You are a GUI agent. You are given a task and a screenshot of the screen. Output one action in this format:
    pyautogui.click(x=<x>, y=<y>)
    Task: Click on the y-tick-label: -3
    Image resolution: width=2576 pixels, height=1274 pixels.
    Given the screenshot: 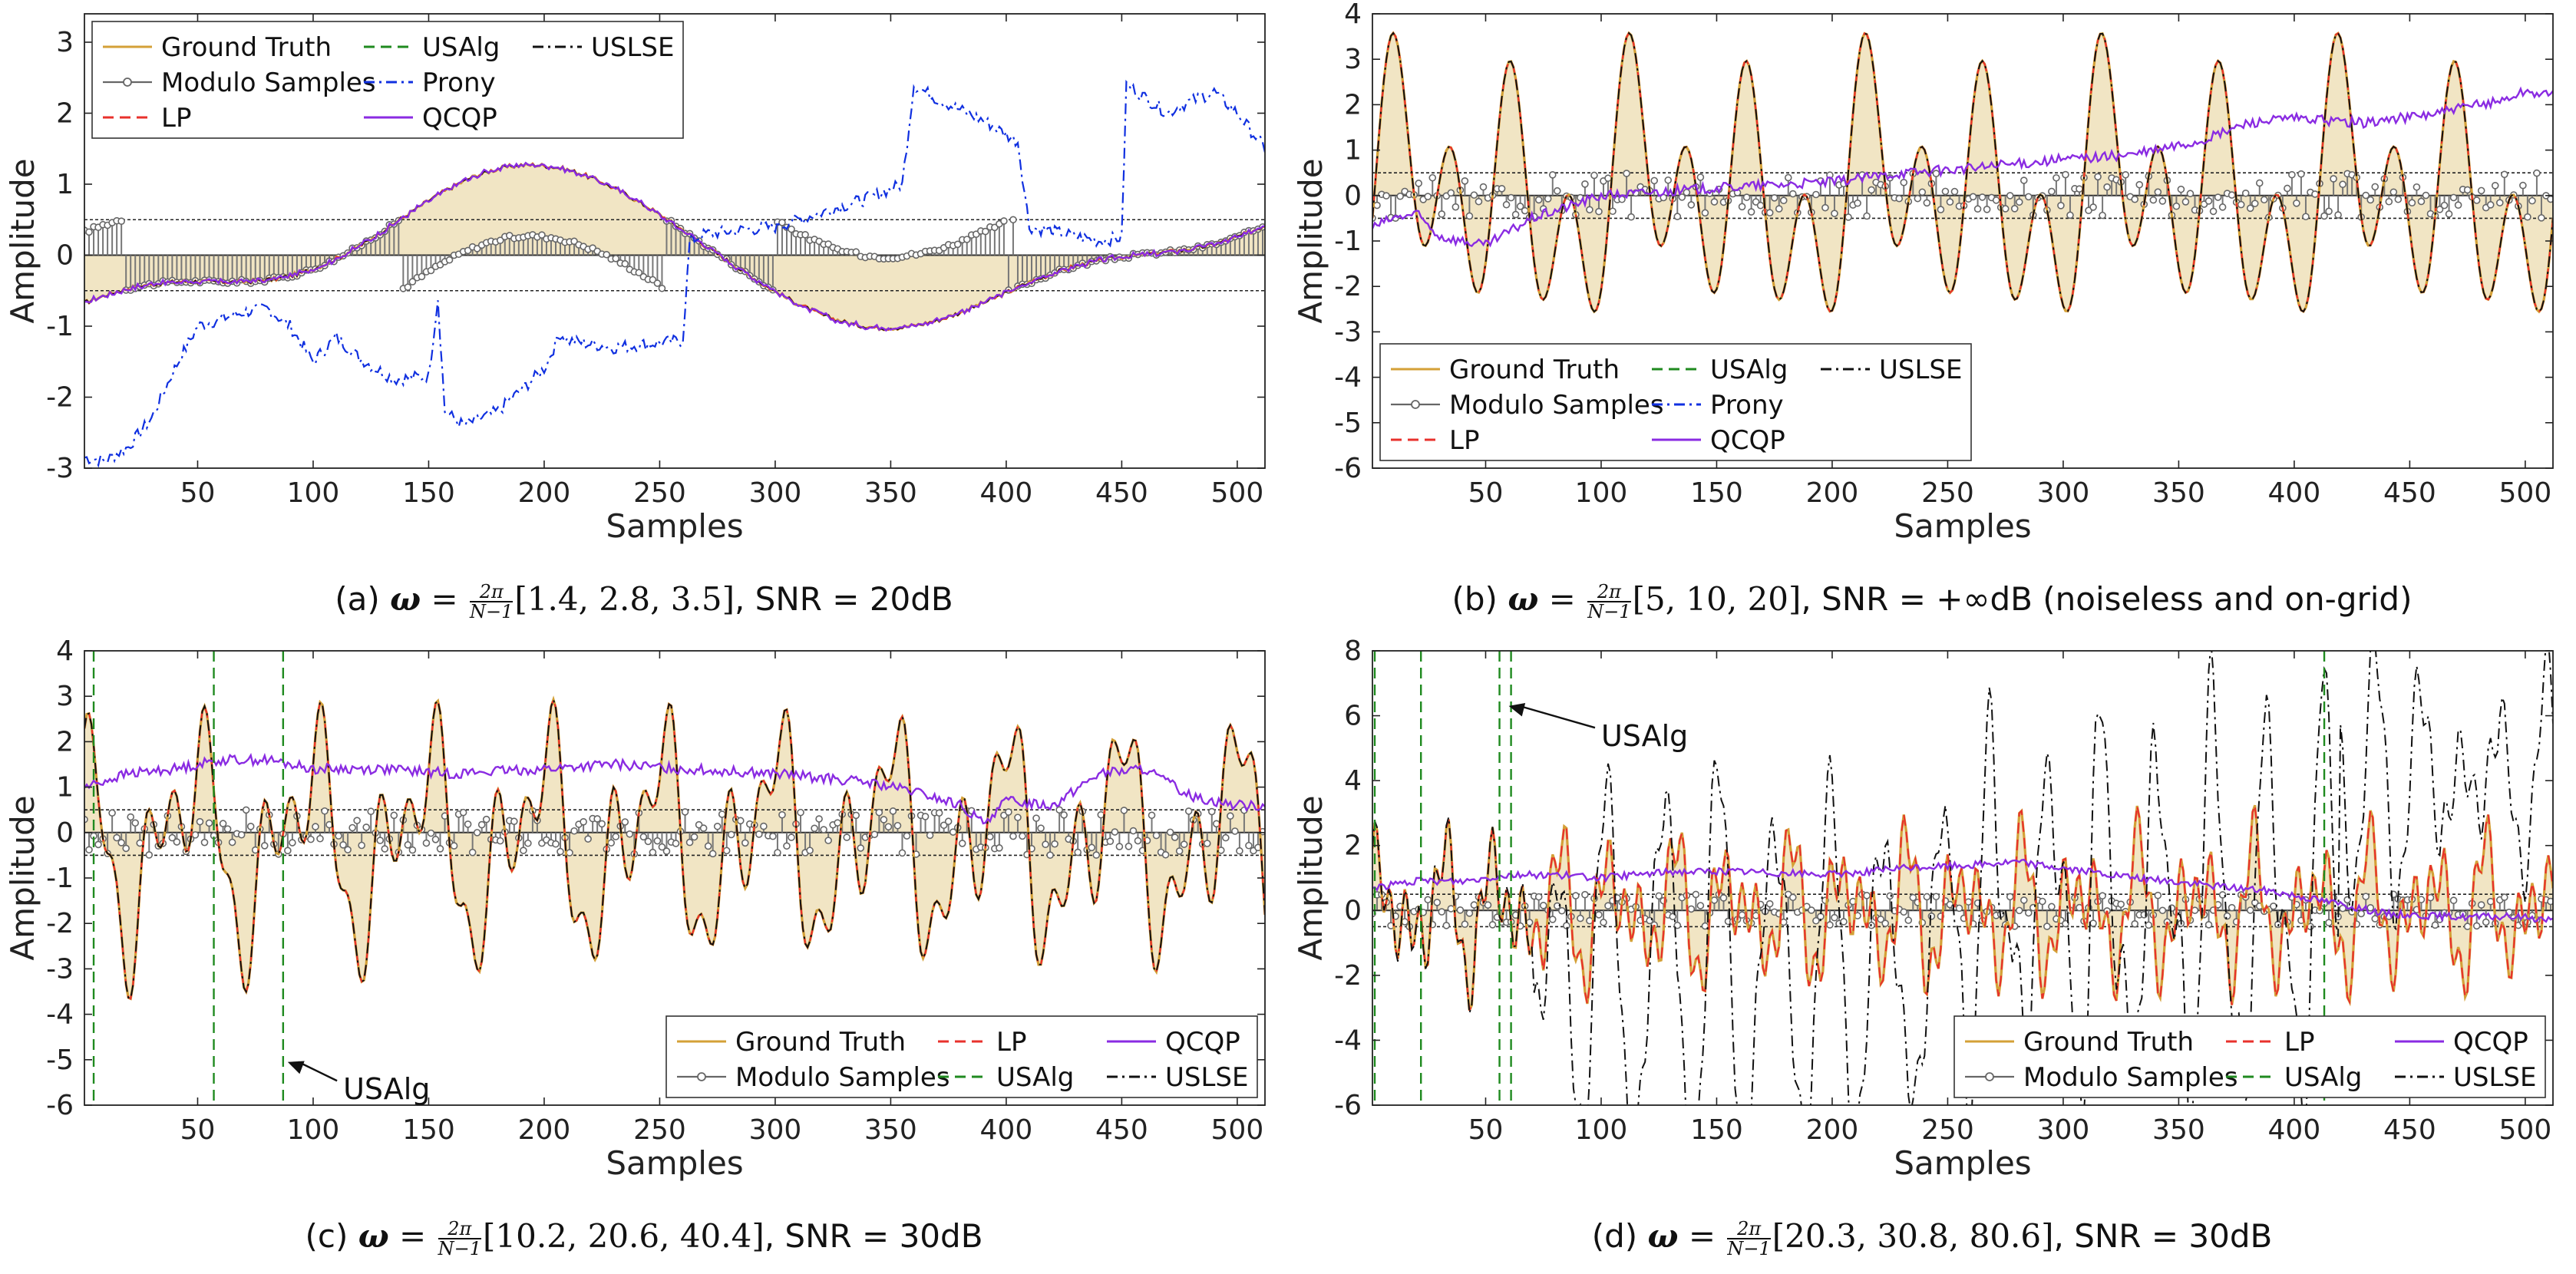 What is the action you would take?
    pyautogui.click(x=1348, y=332)
    